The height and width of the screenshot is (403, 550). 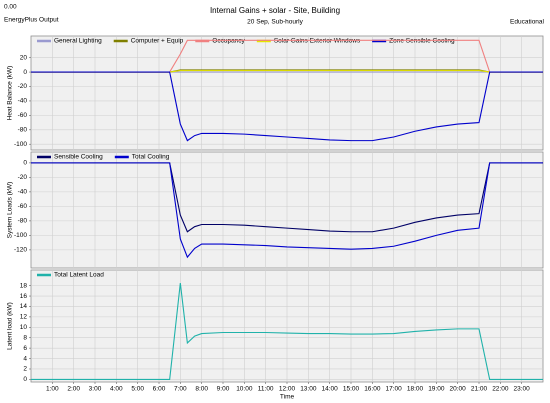 What do you see at coordinates (24, 317) in the screenshot?
I see `y-tick-label: 12` at bounding box center [24, 317].